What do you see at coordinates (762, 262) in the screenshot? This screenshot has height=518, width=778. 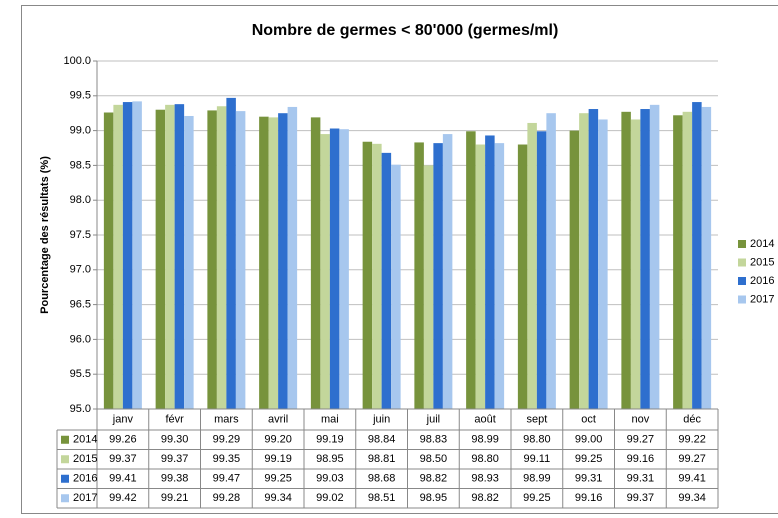 I see `legend-label: 2015` at bounding box center [762, 262].